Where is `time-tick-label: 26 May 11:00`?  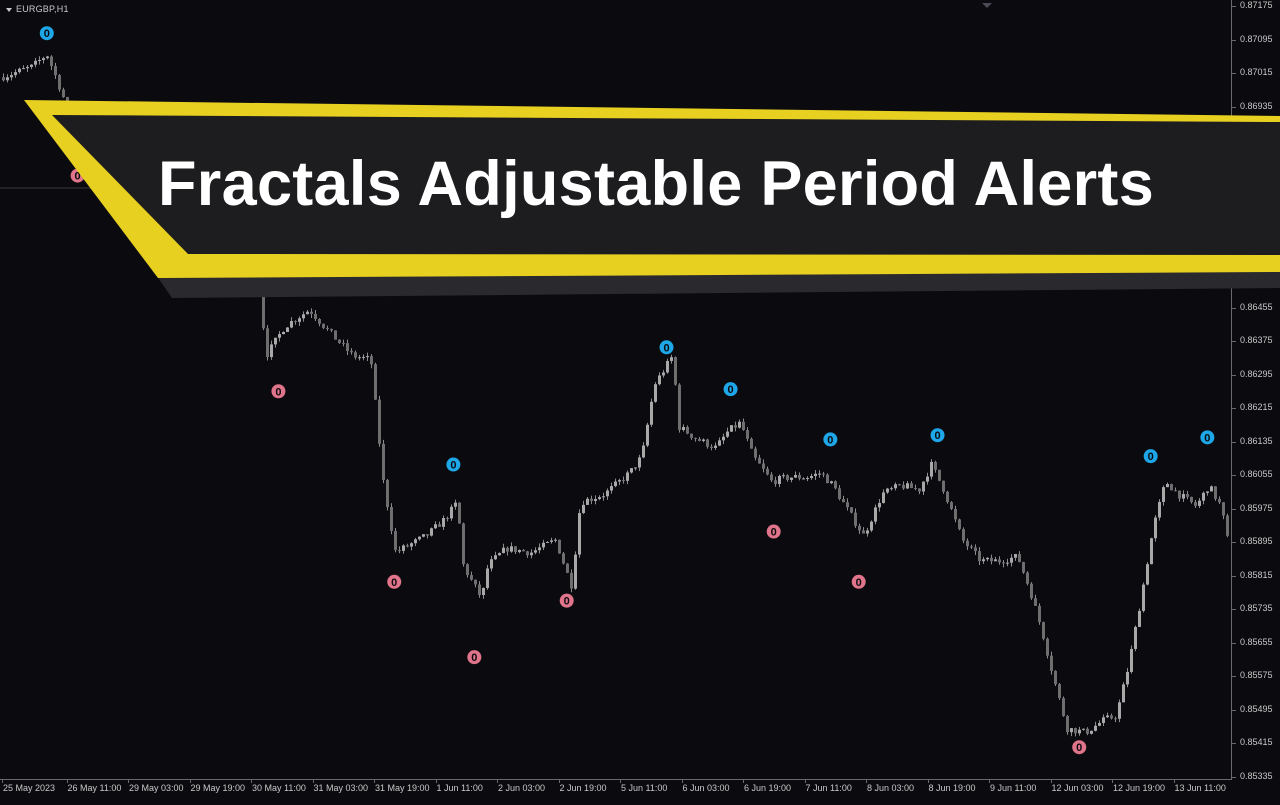
time-tick-label: 26 May 11:00 is located at coordinates (94, 788).